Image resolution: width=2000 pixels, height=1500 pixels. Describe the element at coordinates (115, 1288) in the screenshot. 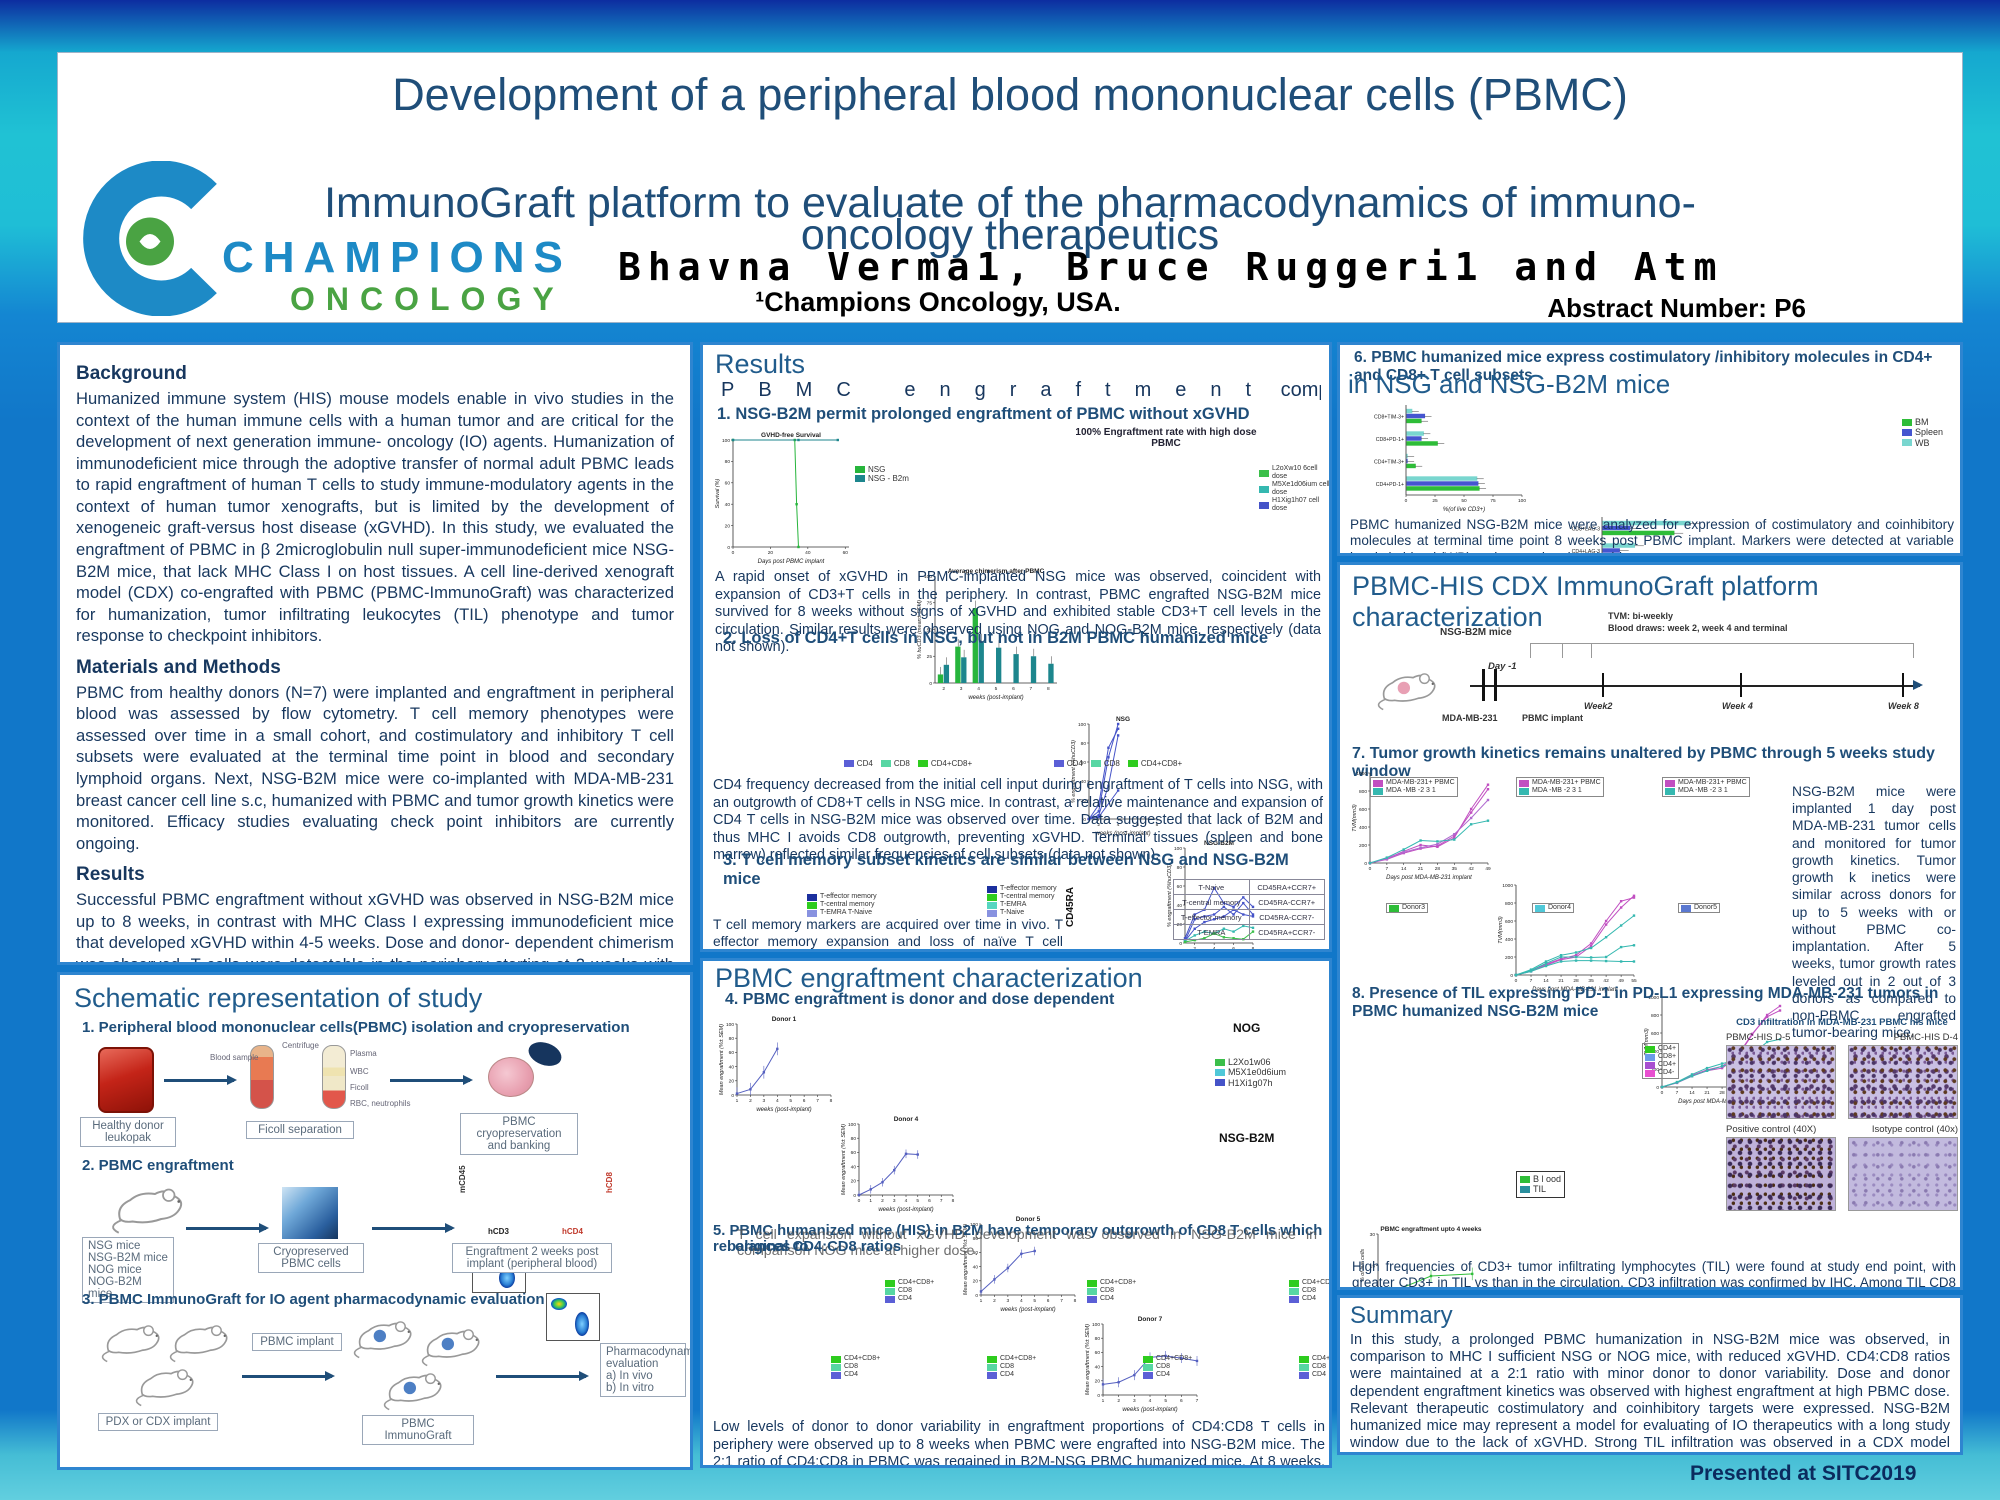

I see `strain-nog-b2m: NOG-B2M mice` at that location.